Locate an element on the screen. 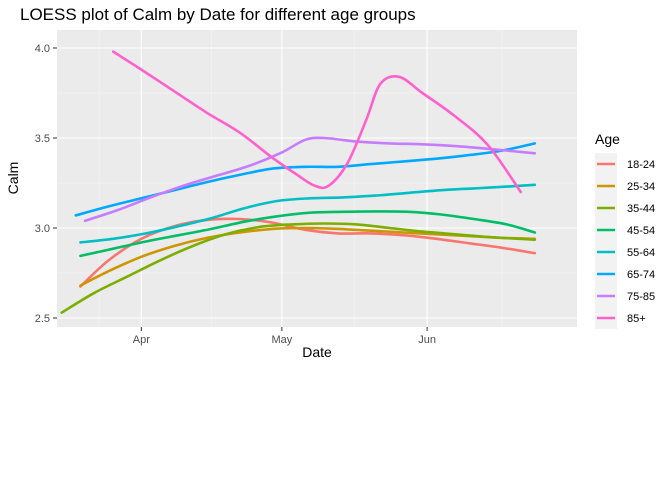 The height and width of the screenshot is (480, 672). y-tick-label: 3.5 is located at coordinates (42, 139).